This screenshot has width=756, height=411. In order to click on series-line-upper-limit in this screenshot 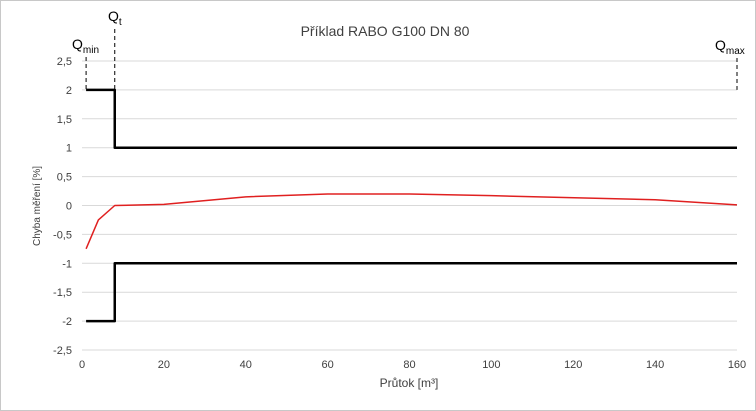, I will do `click(411, 118)`.